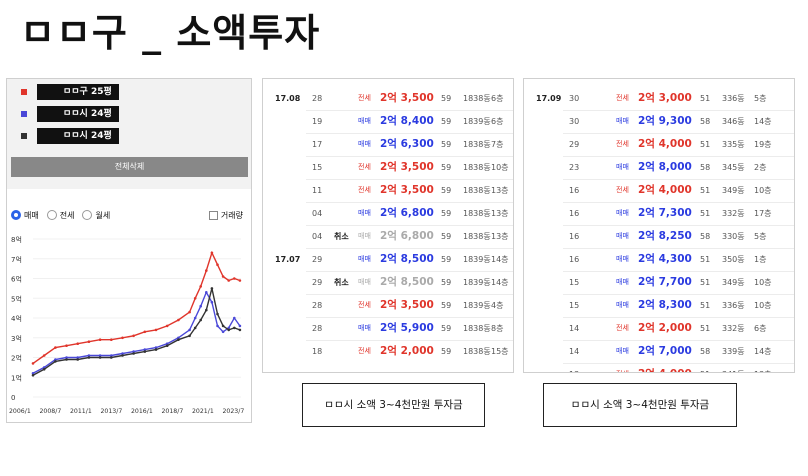  Describe the element at coordinates (388, 213) in the screenshot. I see `table-row: 04 매매 2억 6,800 59 1838동 13층` at that location.